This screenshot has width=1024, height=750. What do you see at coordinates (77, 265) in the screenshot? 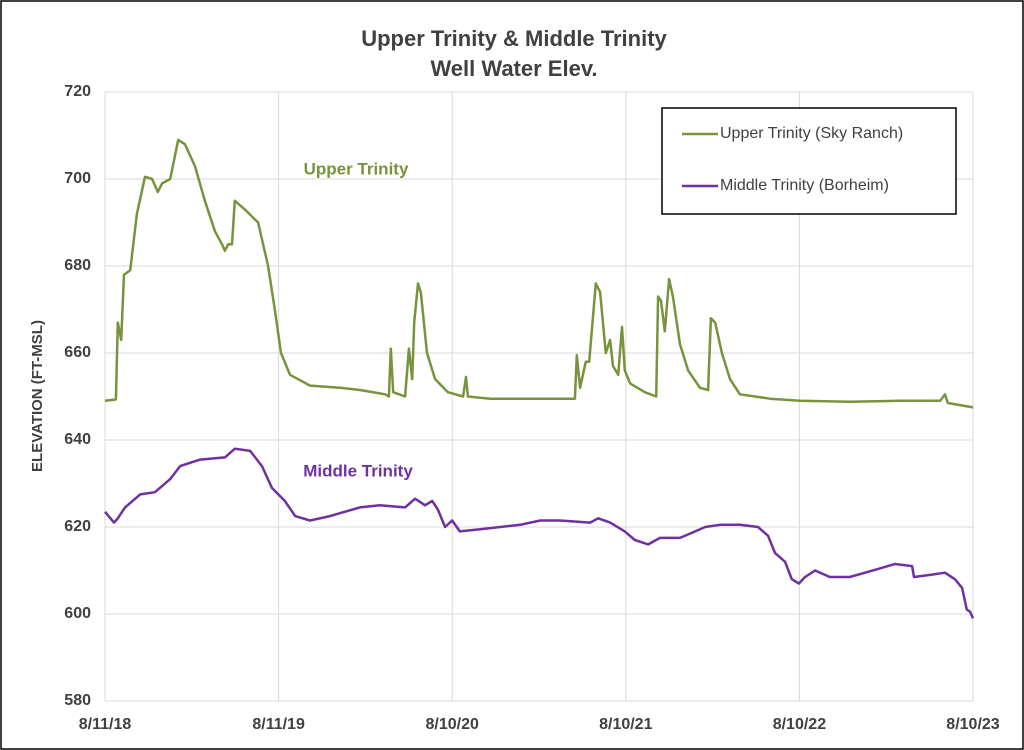
I see `y-tick-label: 680` at bounding box center [77, 265].